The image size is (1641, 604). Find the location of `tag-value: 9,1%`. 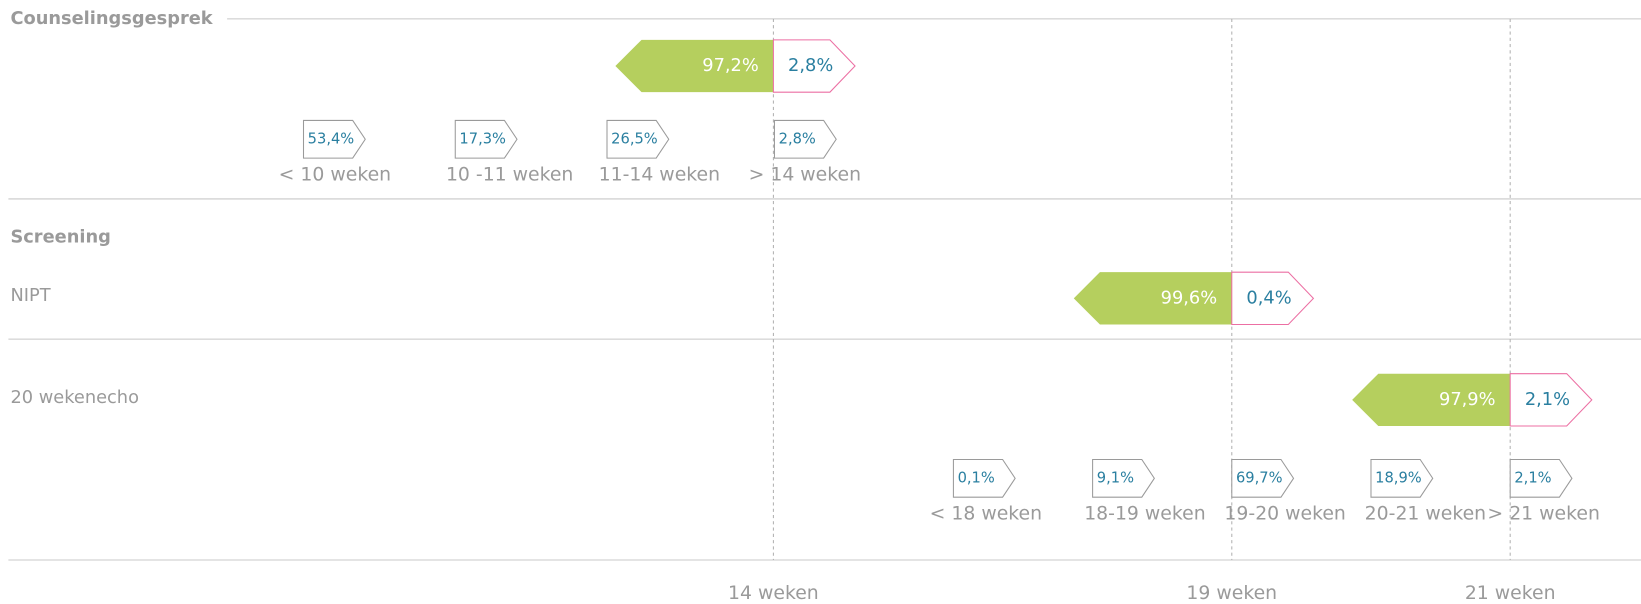

tag-value: 9,1% is located at coordinates (1115, 477).